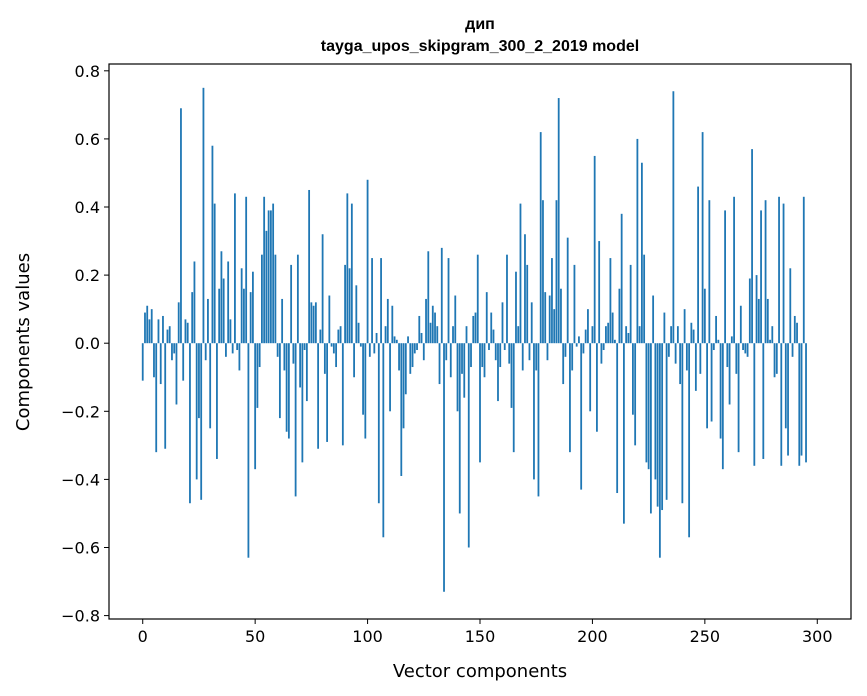 Image resolution: width=867 pixels, height=696 pixels. I want to click on x-axis-label: Vector components, so click(480, 671).